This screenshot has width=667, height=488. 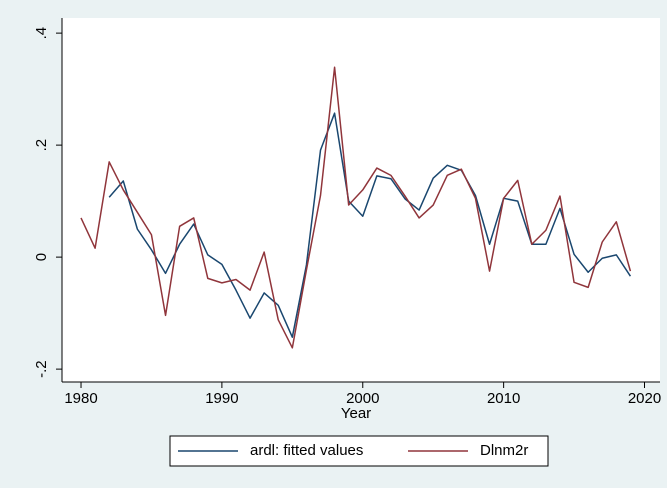 What do you see at coordinates (644, 398) in the screenshot?
I see `x-tick-label: 2020` at bounding box center [644, 398].